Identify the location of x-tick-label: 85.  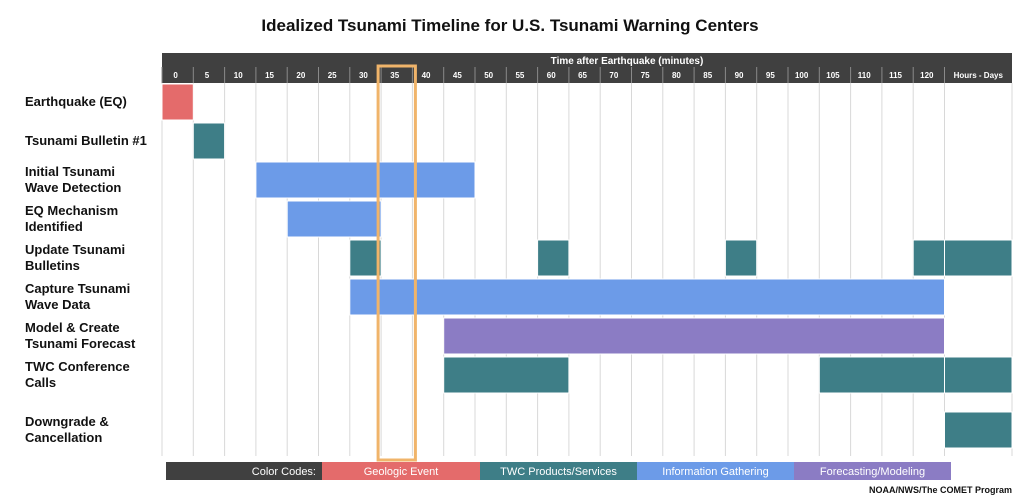
(707, 75).